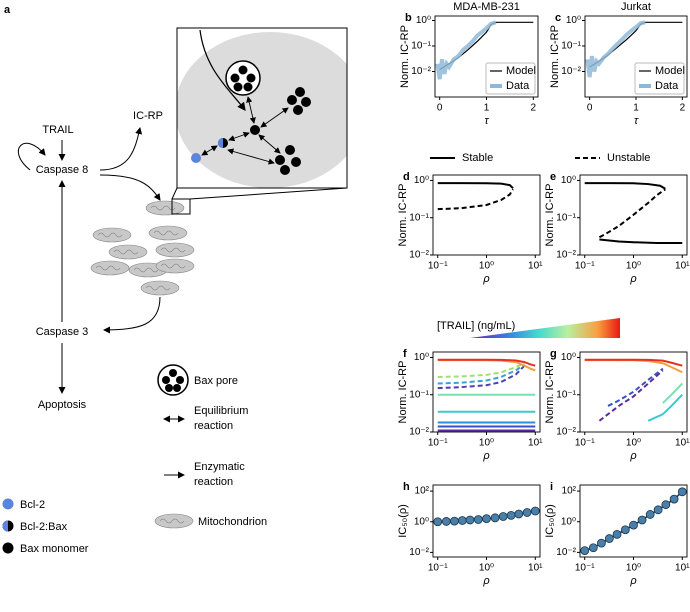  I want to click on node-label: IC-RP, so click(148, 116).